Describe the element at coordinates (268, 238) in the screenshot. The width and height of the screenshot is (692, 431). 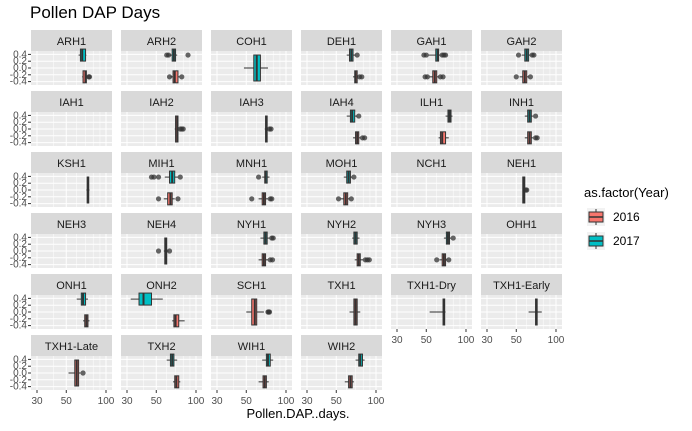
I see `box-NYH1-2017` at that location.